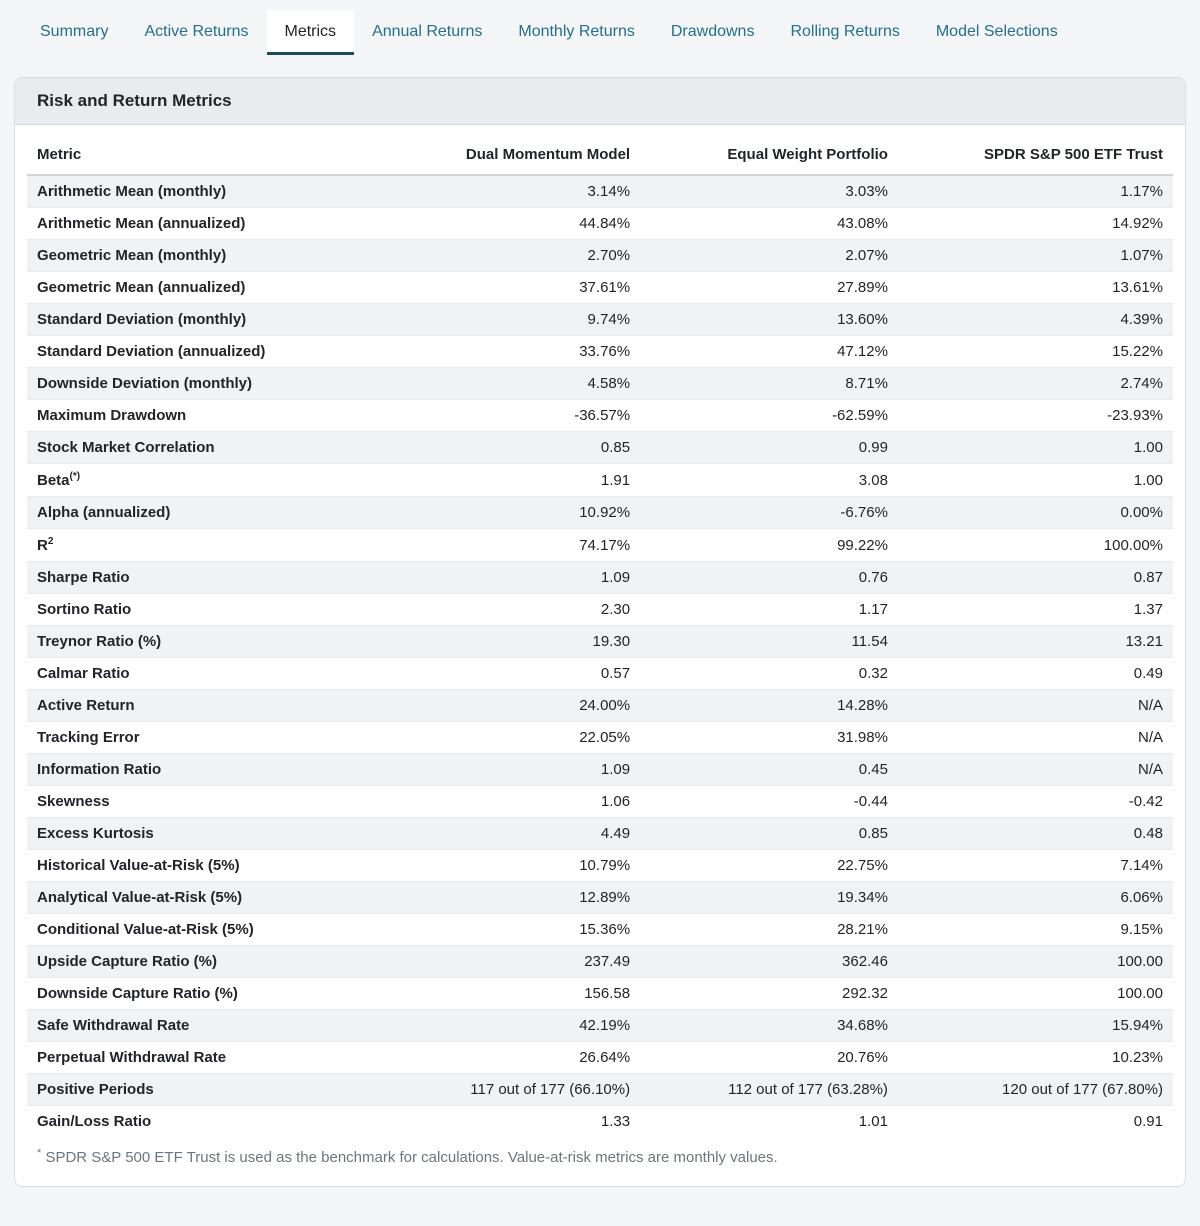  I want to click on card-header: Risk and Return Metrics, so click(600, 101).